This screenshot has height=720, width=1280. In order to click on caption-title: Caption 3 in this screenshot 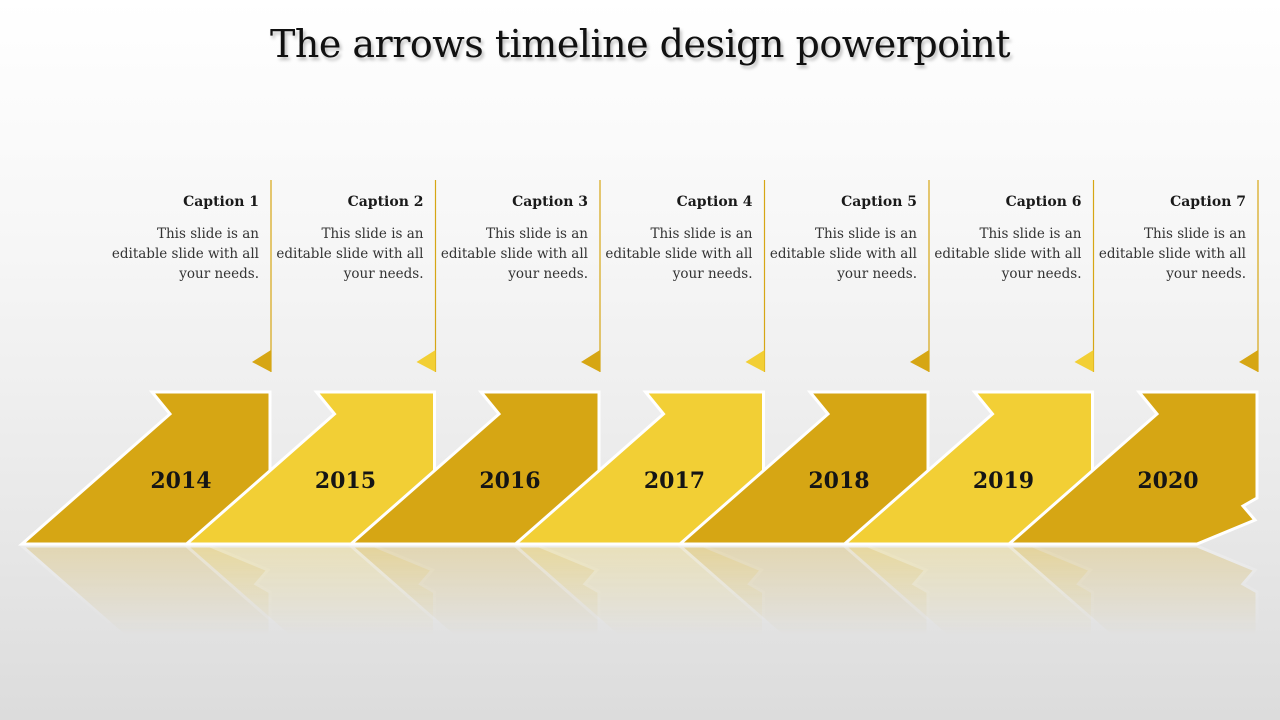, I will do `click(550, 202)`.